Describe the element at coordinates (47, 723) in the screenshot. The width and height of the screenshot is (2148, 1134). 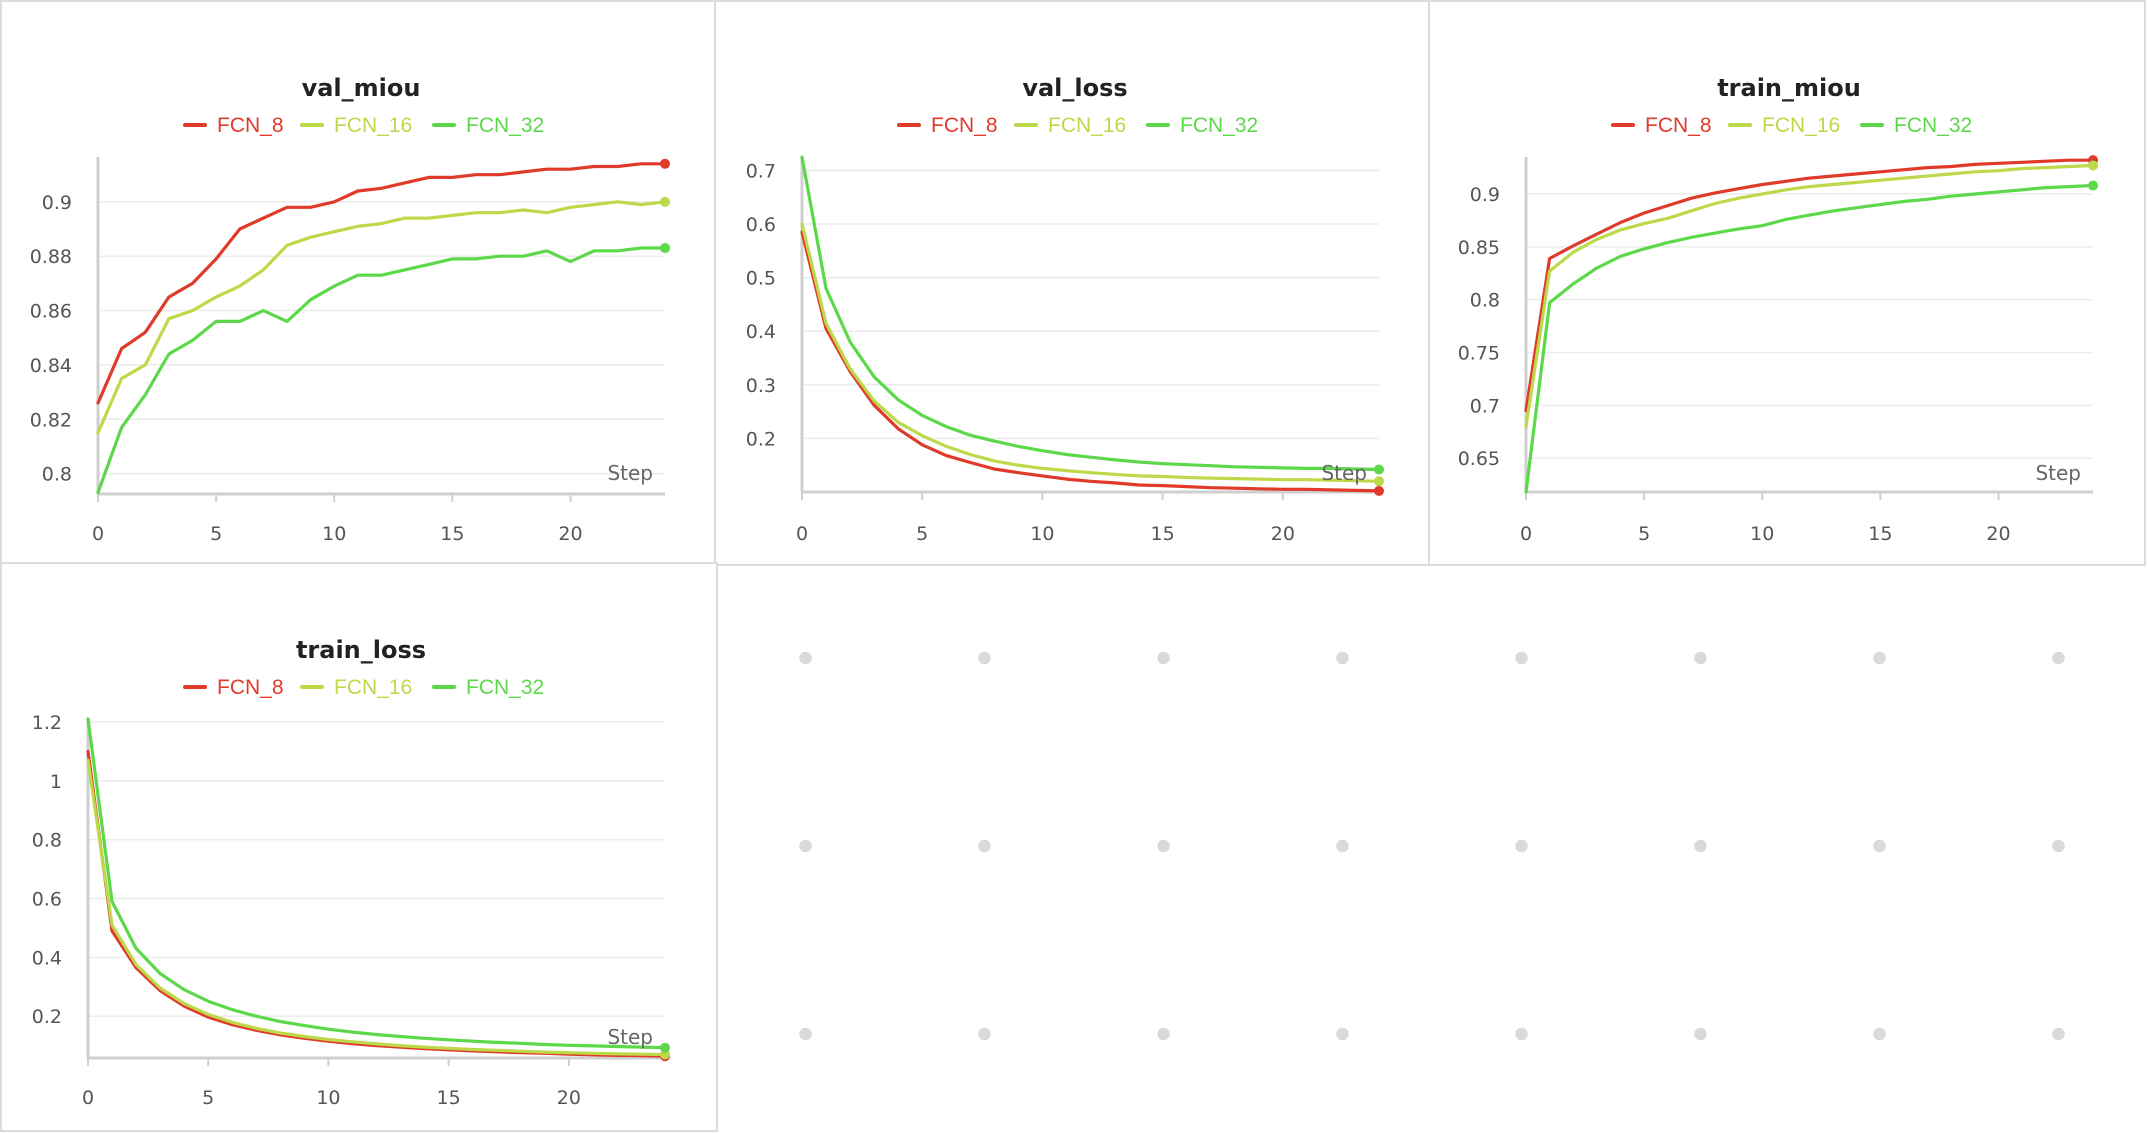
I see `y-tick-label: 1.2` at that location.